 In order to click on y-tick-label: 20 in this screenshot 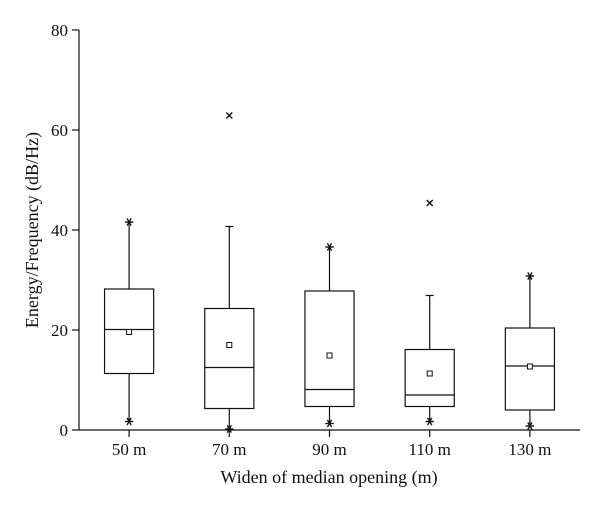, I will do `click(59, 330)`.